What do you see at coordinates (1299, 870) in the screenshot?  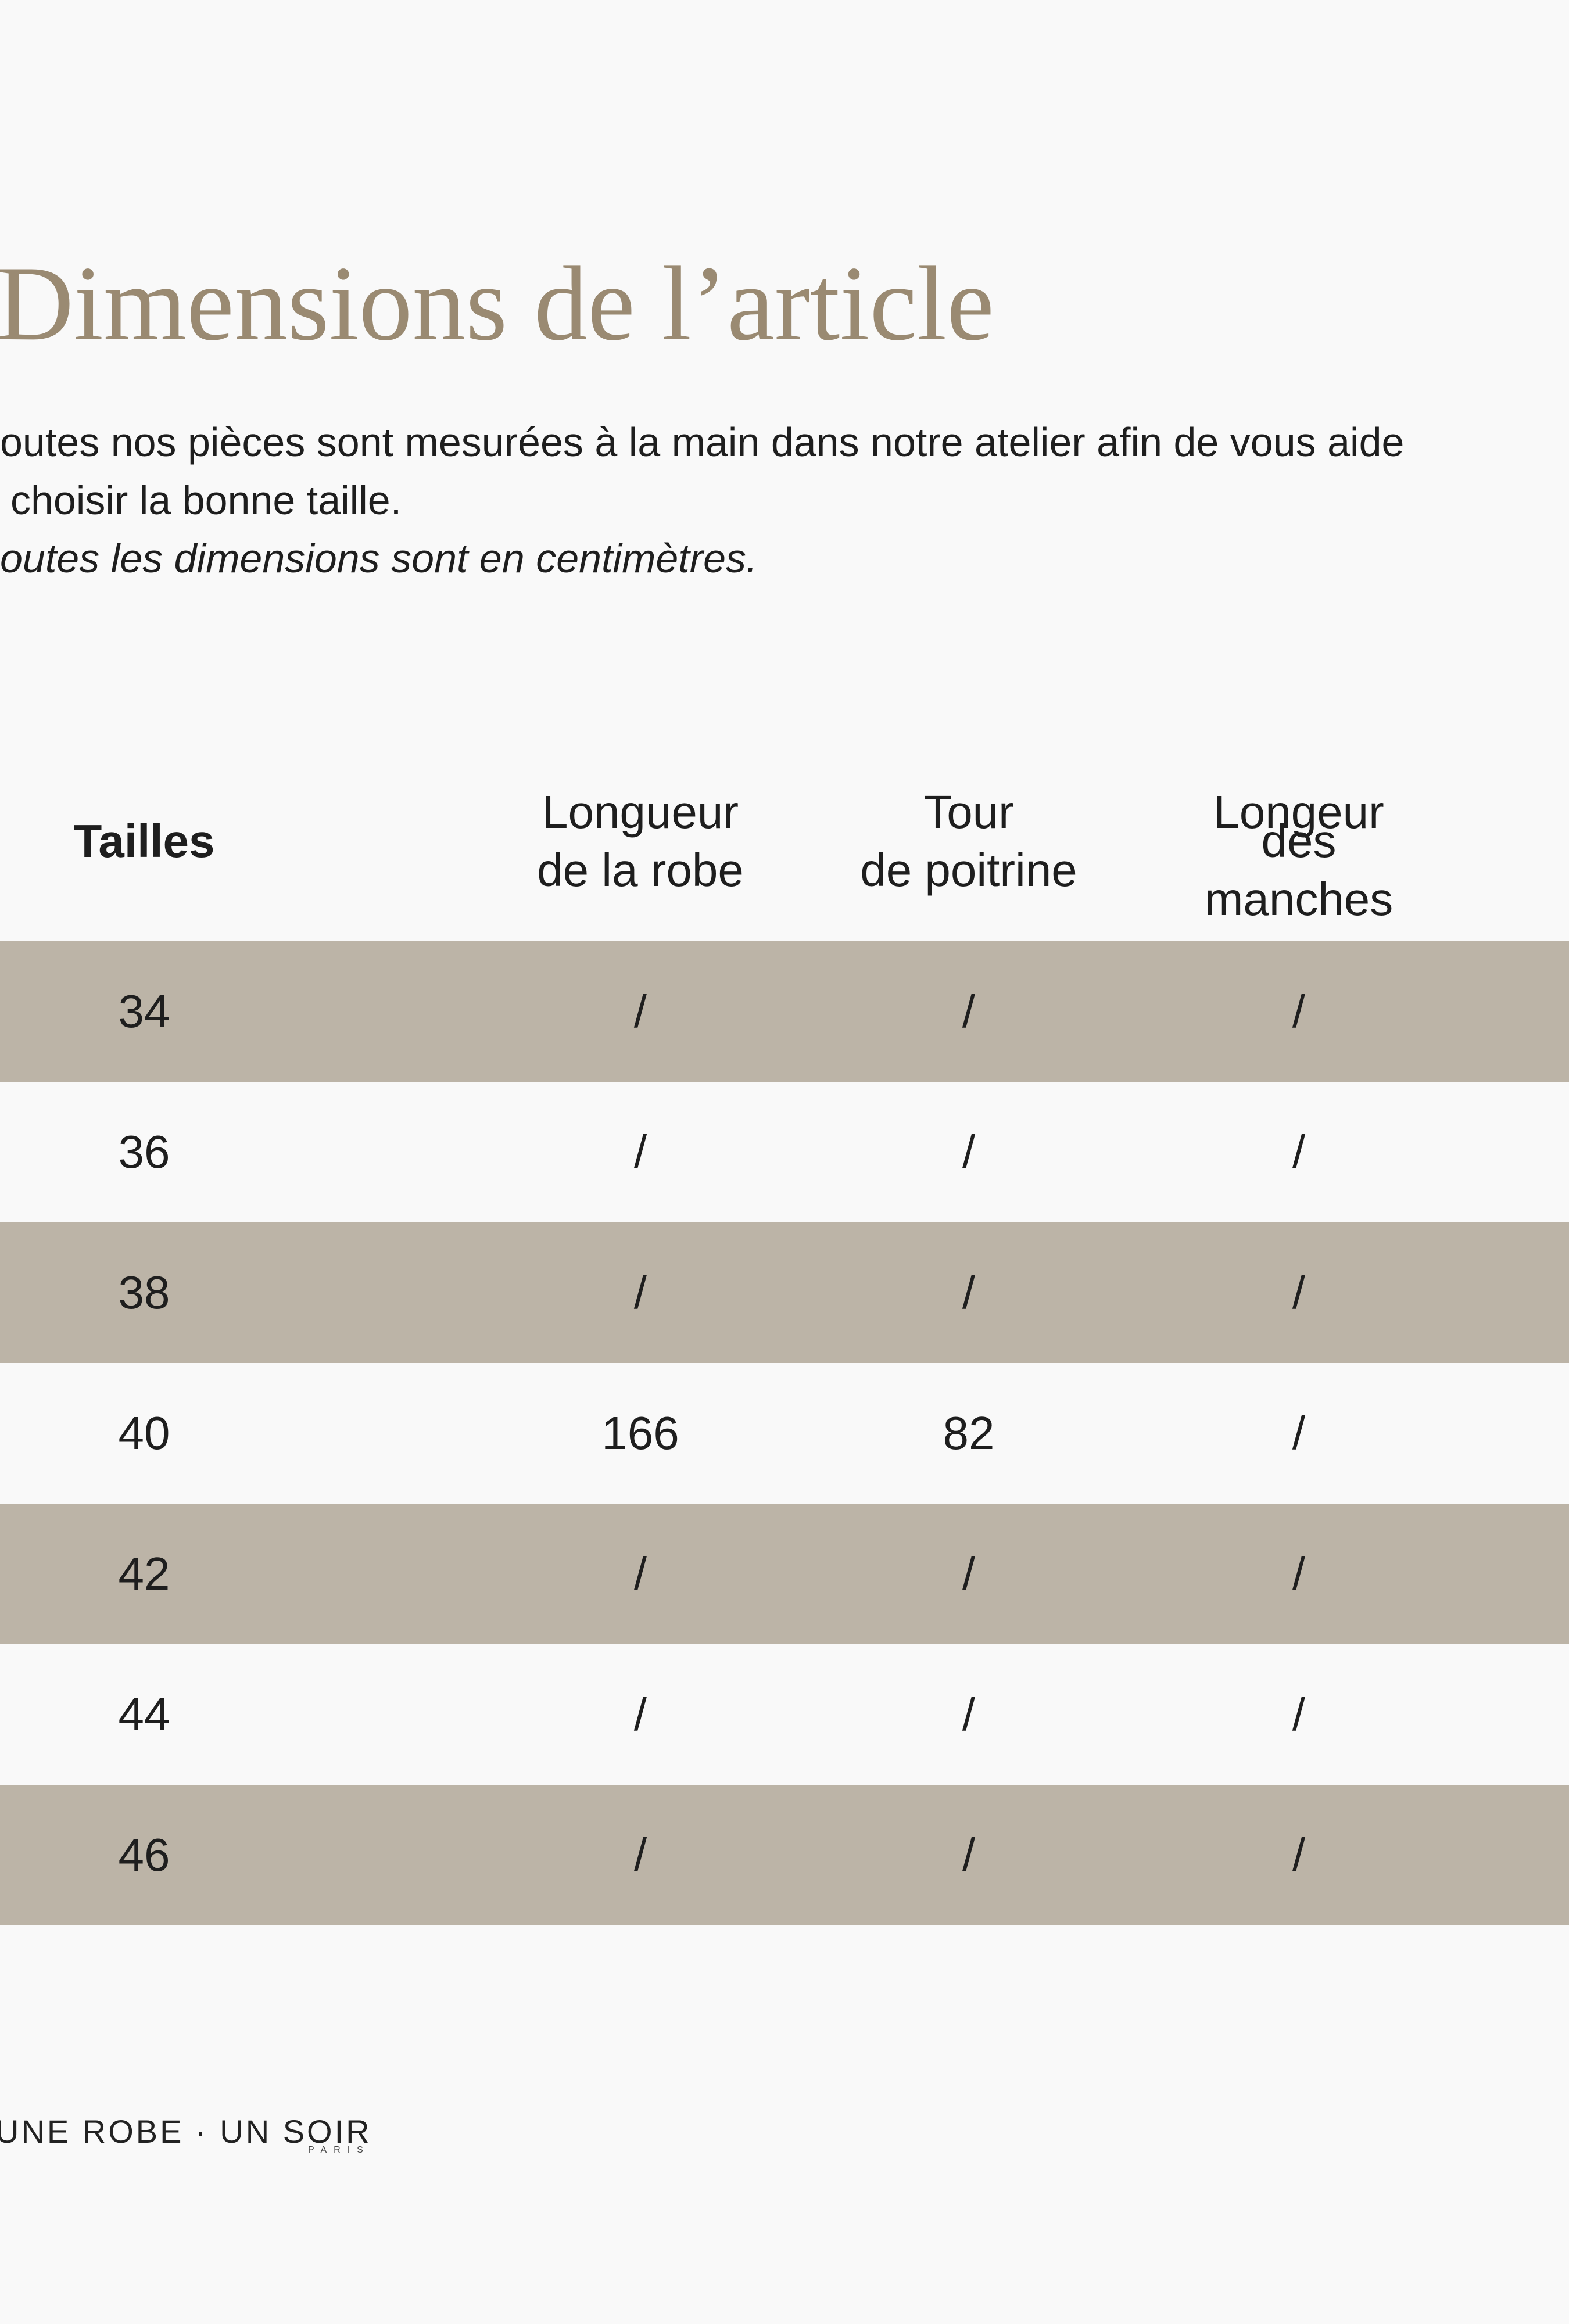 I see `column-header: des manches` at bounding box center [1299, 870].